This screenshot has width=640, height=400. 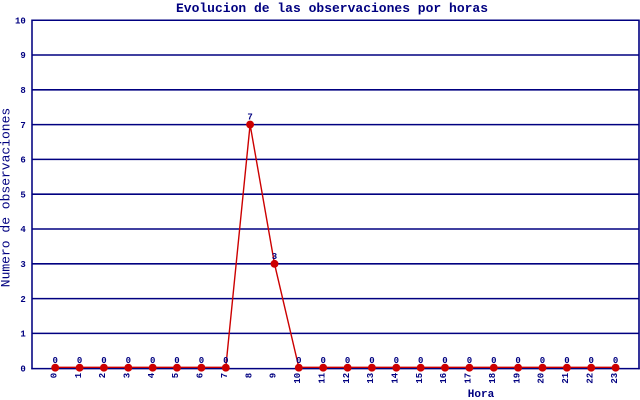 What do you see at coordinates (615, 378) in the screenshot?
I see `svg-text: 23` at bounding box center [615, 378].